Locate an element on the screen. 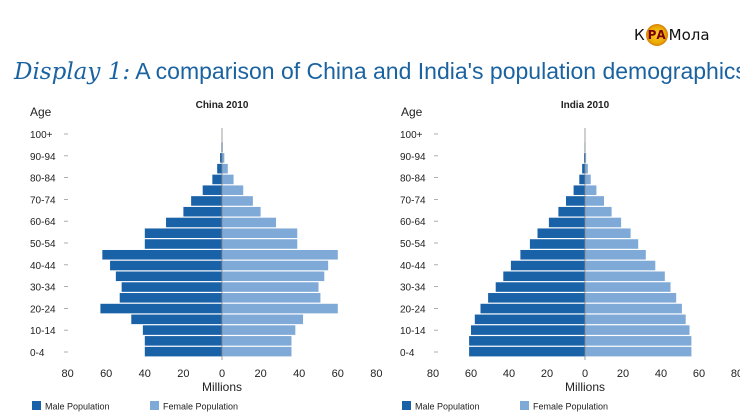 The image size is (740, 416). china-age-tick-label: 90-94 is located at coordinates (43, 157).